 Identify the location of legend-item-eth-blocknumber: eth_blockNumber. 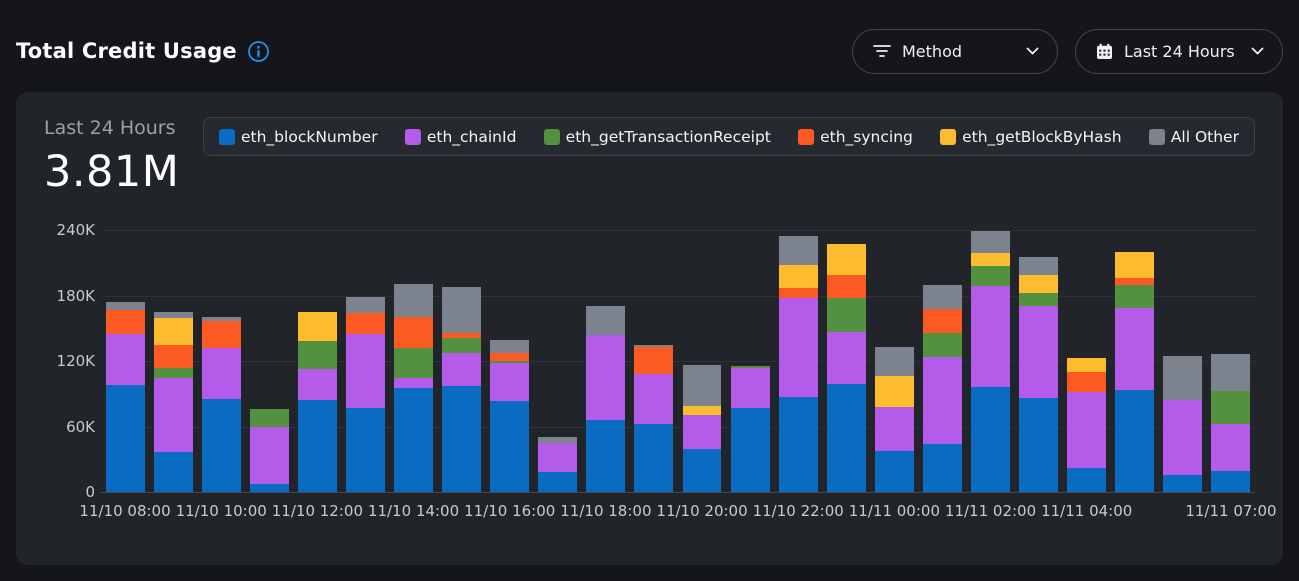
(298, 137).